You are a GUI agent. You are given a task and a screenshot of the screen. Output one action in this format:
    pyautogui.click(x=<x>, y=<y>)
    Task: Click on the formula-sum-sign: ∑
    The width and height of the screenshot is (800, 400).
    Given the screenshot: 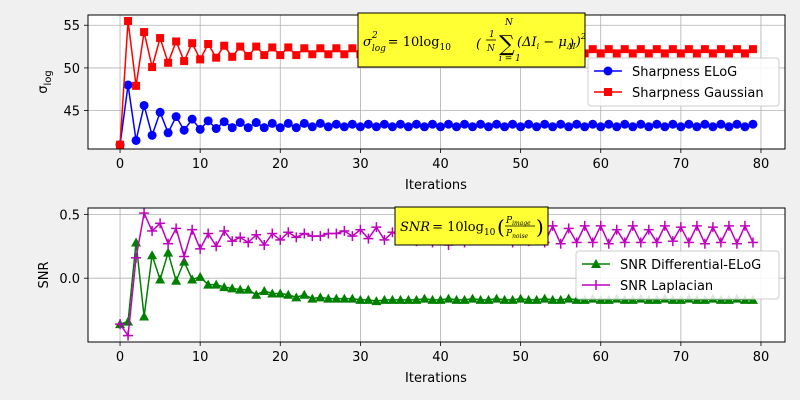 What is the action you would take?
    pyautogui.click(x=507, y=44)
    